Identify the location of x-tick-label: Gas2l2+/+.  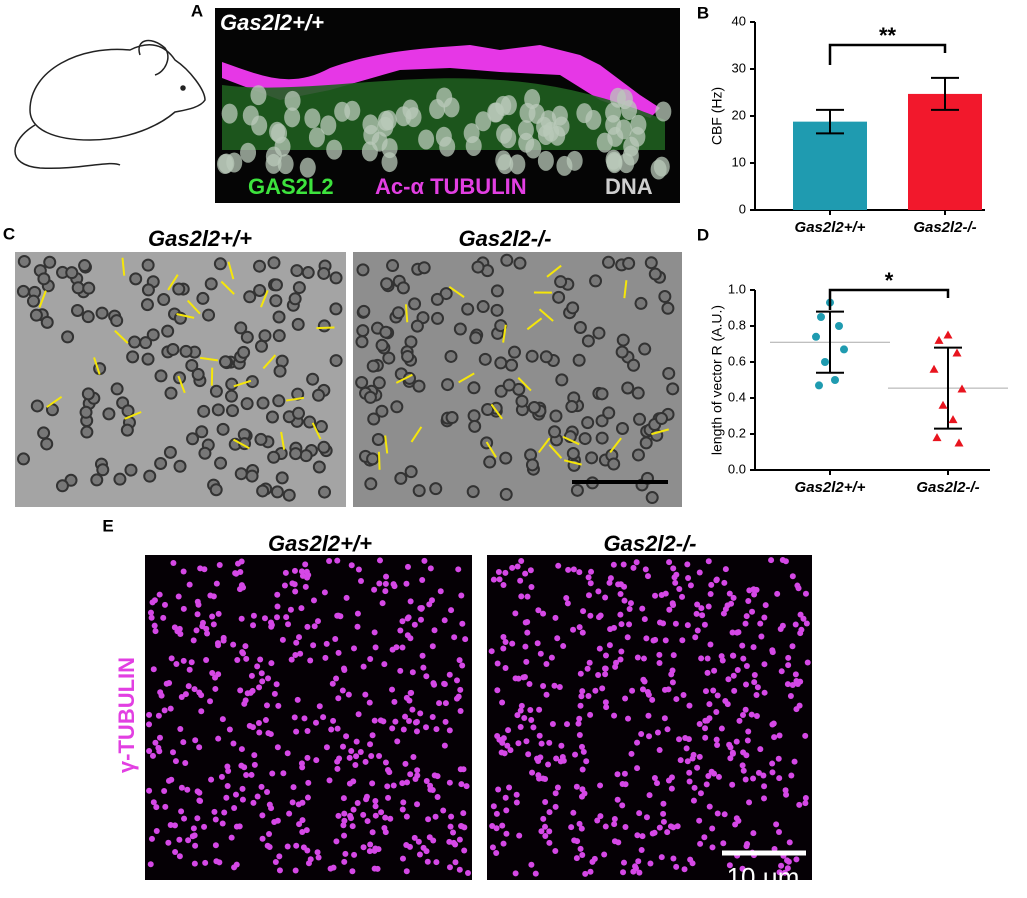
(830, 487).